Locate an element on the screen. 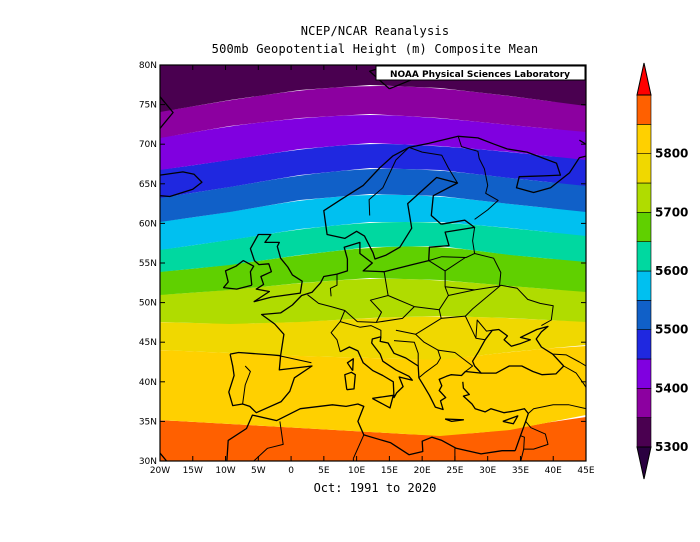 This screenshot has height=542, width=700. colorbar-label: 5800 is located at coordinates (671, 154).